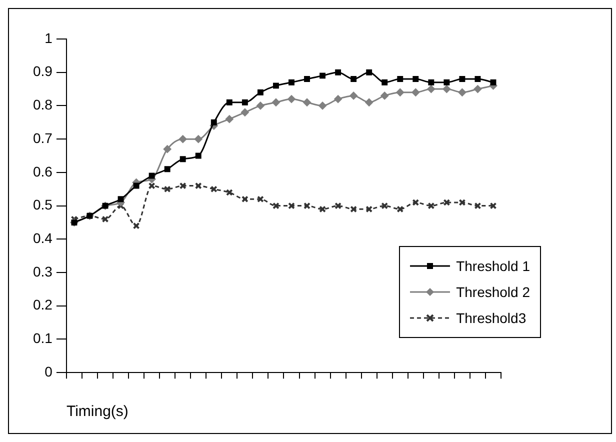 Image resolution: width=616 pixels, height=442 pixels. What do you see at coordinates (42, 171) in the screenshot?
I see `y-tick-label: 0.6` at bounding box center [42, 171].